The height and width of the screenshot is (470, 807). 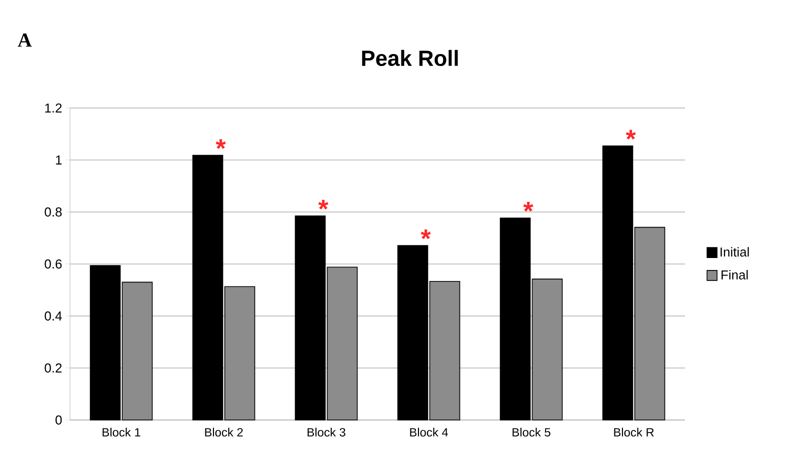 I want to click on chart-title: Peak Roll, so click(x=410, y=58).